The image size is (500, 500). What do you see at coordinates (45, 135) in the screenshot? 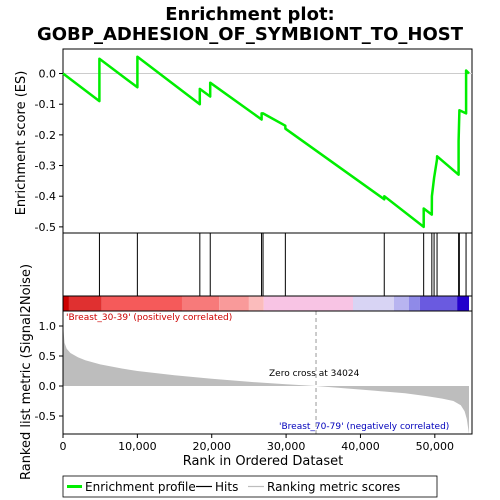
I see `es-y-tick-label: -0.2` at bounding box center [45, 135].